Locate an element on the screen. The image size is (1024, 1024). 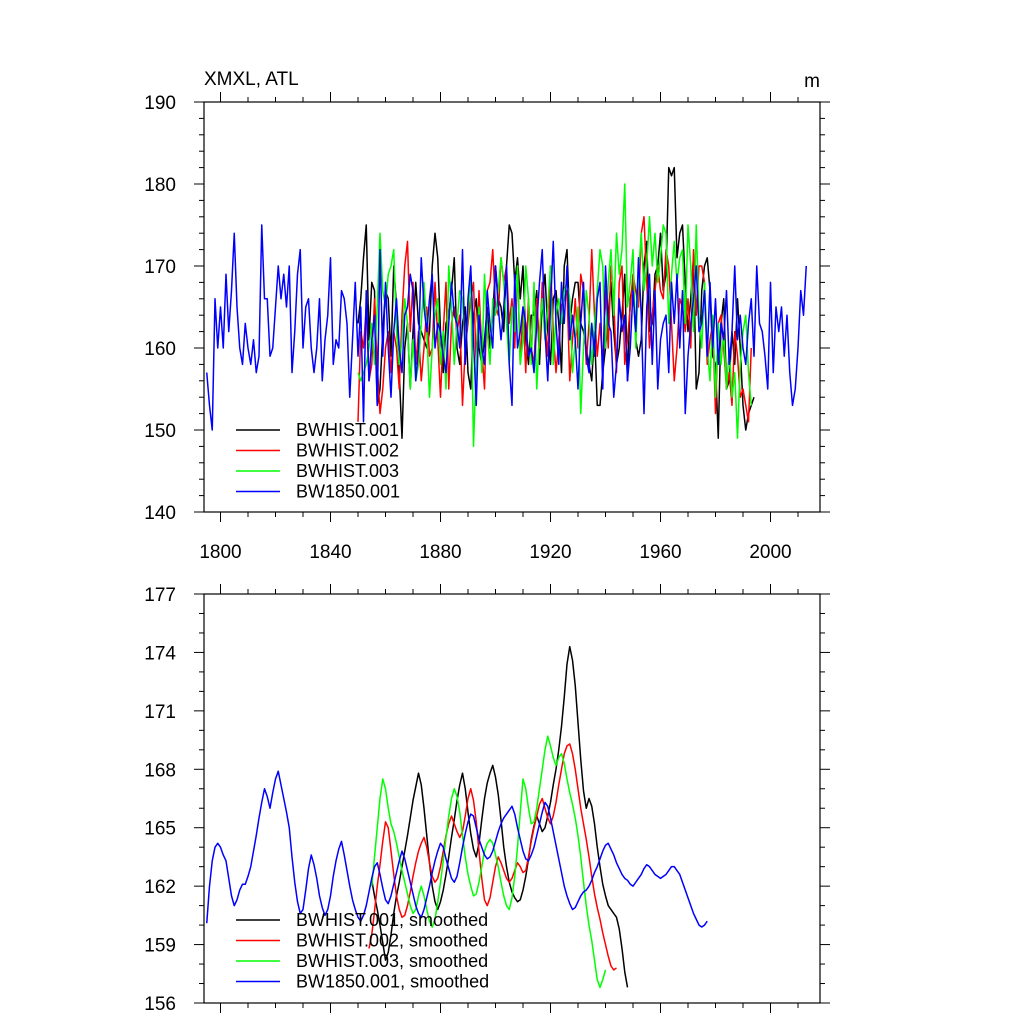
y-tick-label: 162 is located at coordinates (160, 887).